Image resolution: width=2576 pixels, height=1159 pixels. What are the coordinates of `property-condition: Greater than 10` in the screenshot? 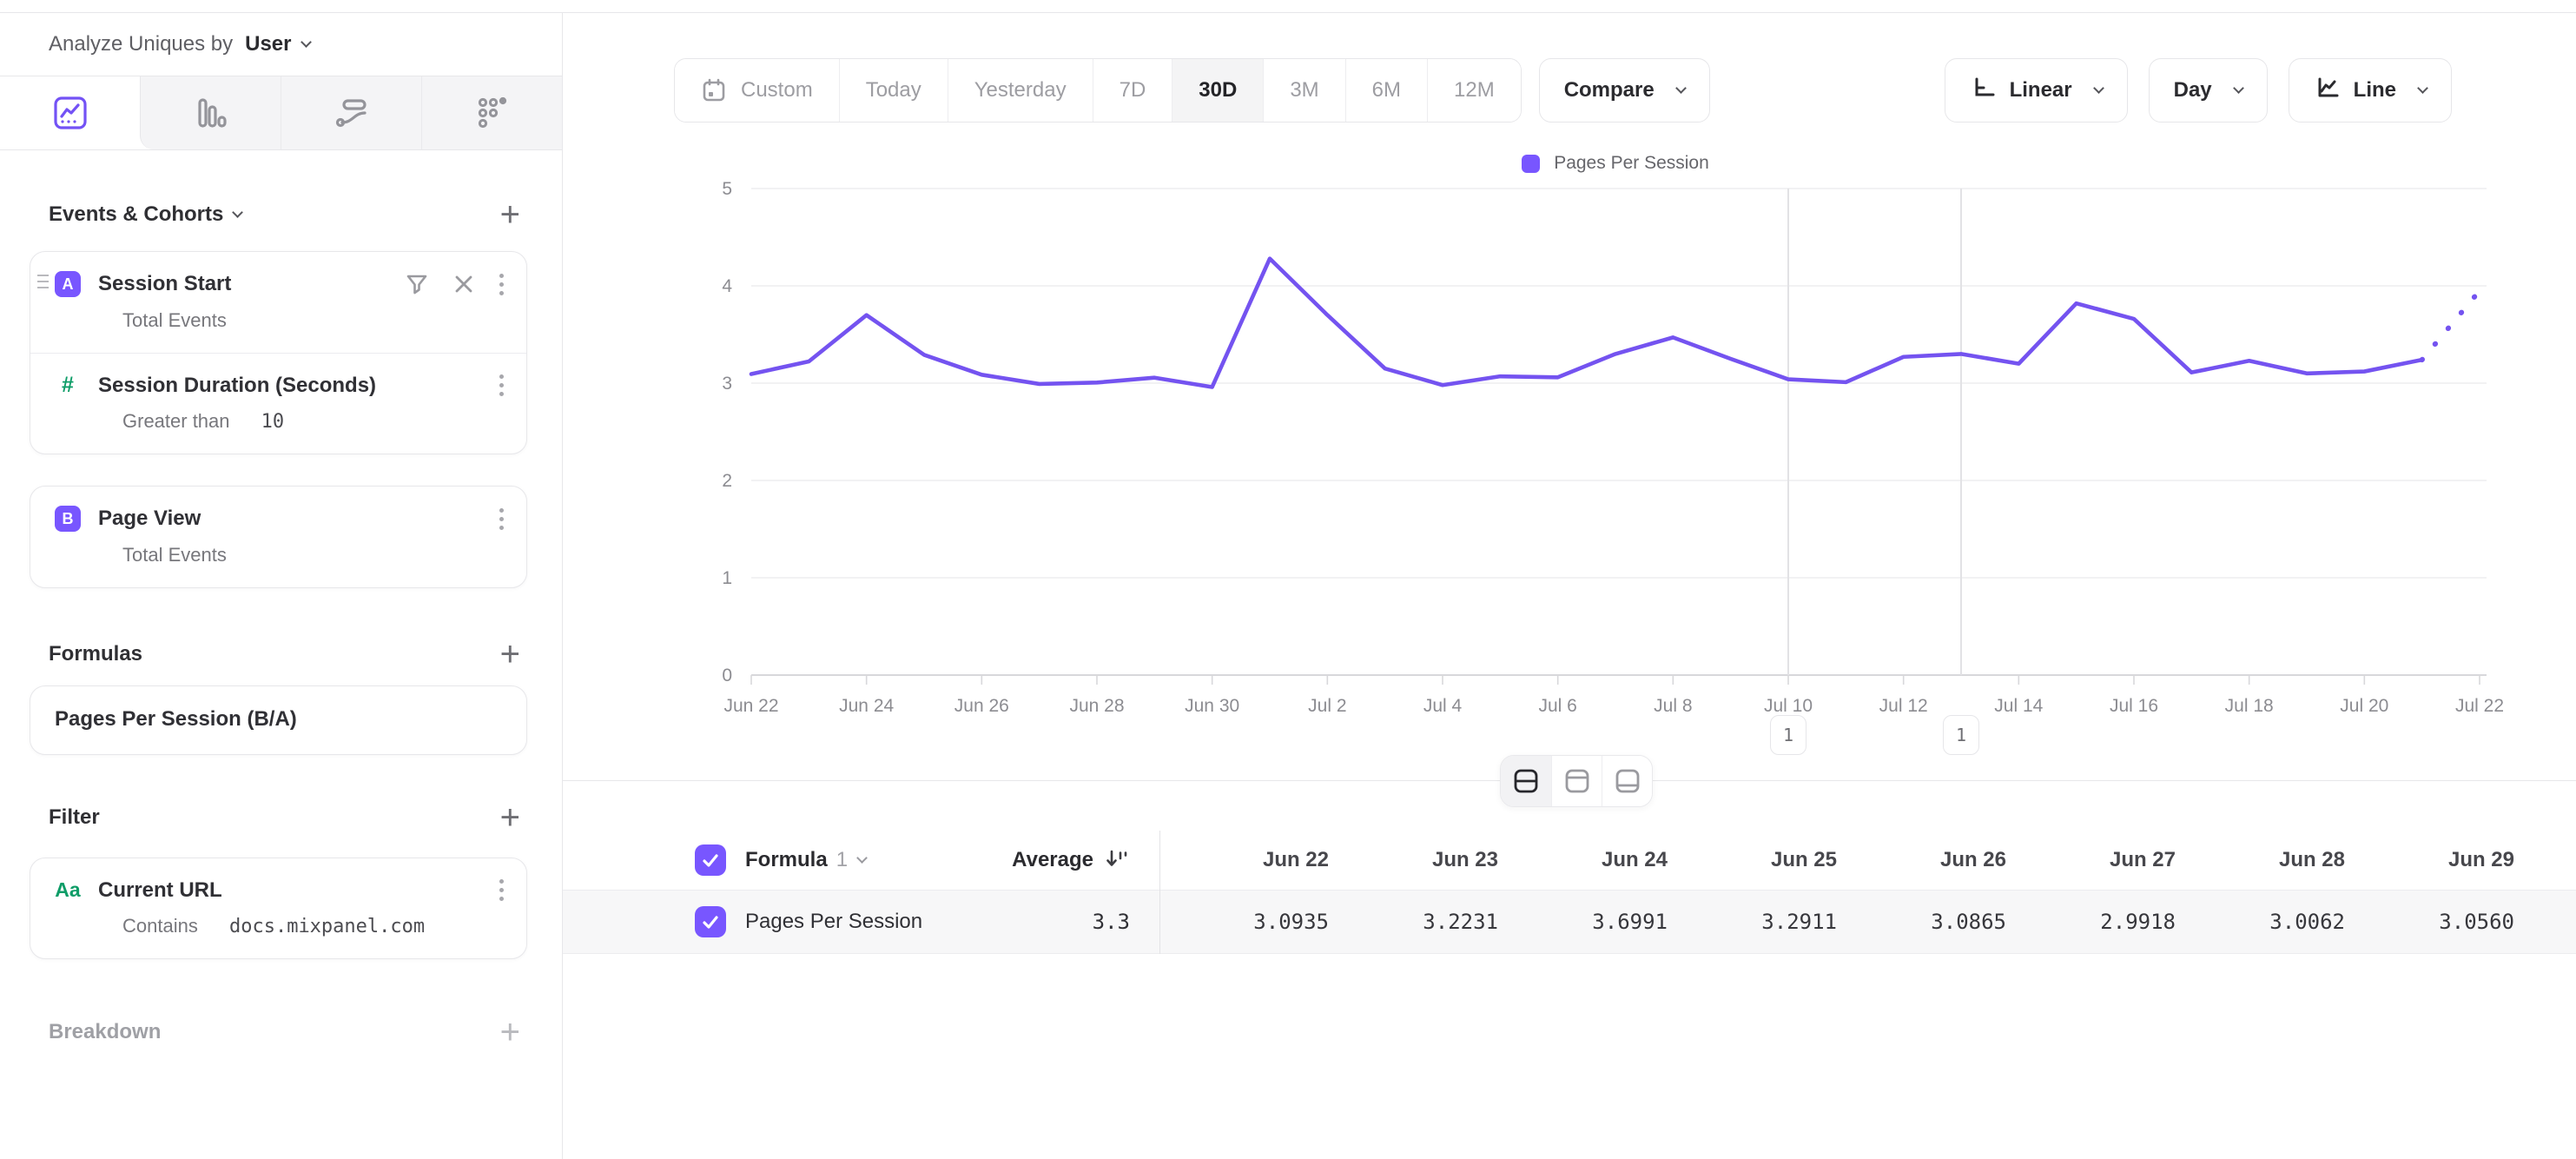 It's located at (314, 421).